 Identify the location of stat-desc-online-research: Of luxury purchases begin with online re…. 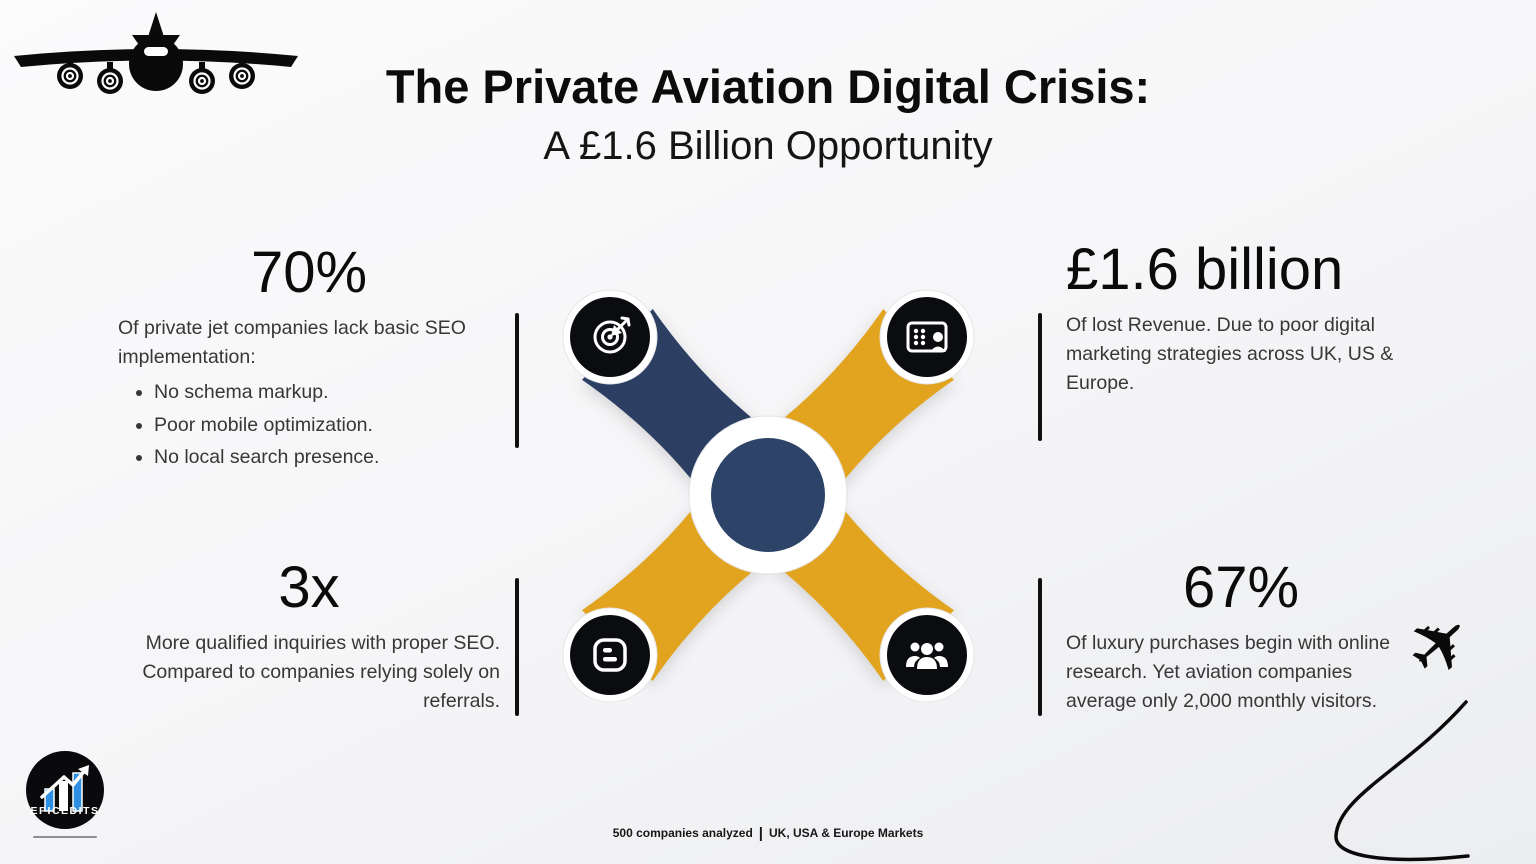
(1228, 672).